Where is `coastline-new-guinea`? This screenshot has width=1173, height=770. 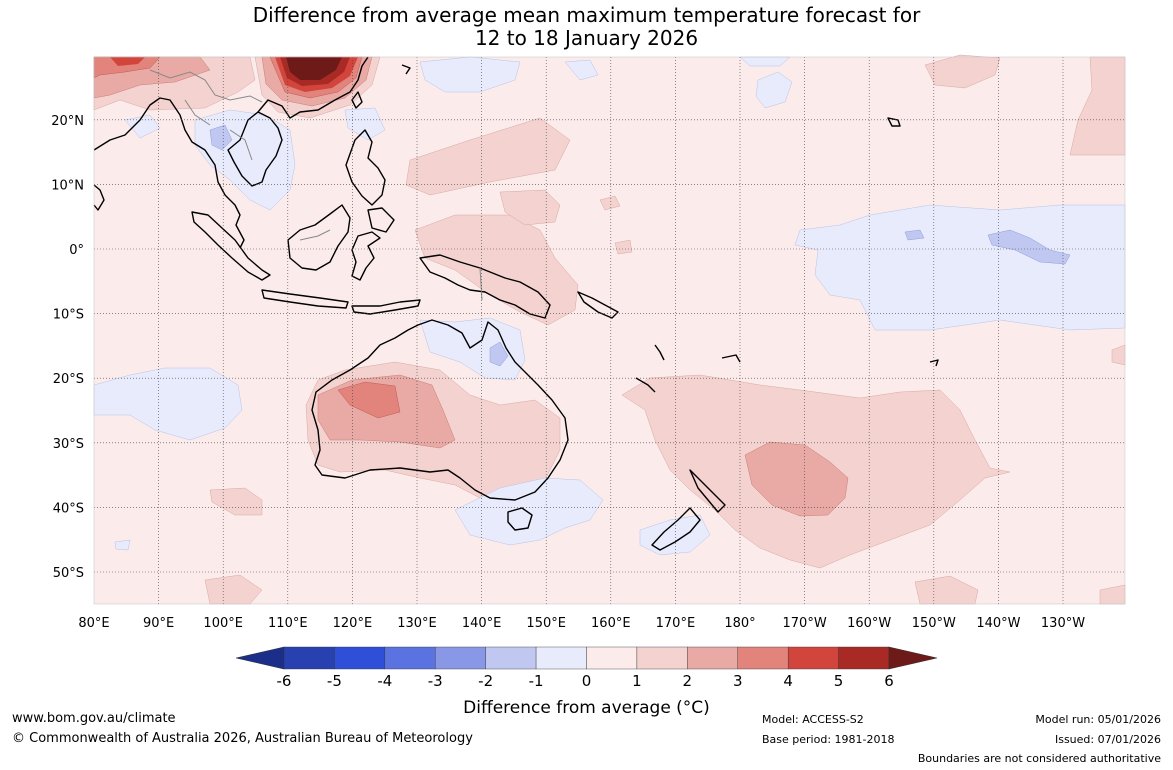
coastline-new-guinea is located at coordinates (485, 286).